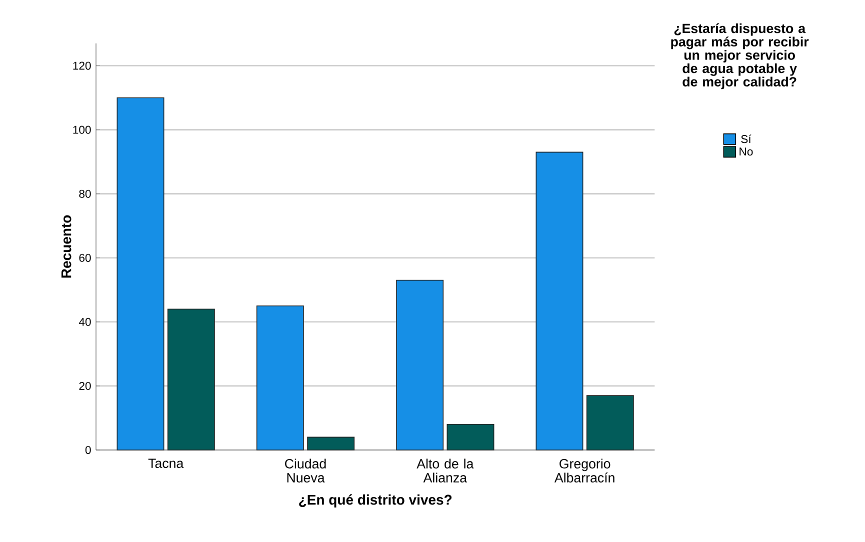 This screenshot has width=865, height=542. What do you see at coordinates (375, 501) in the screenshot?
I see `x-axis-title: ¿En qué distrito vives?` at bounding box center [375, 501].